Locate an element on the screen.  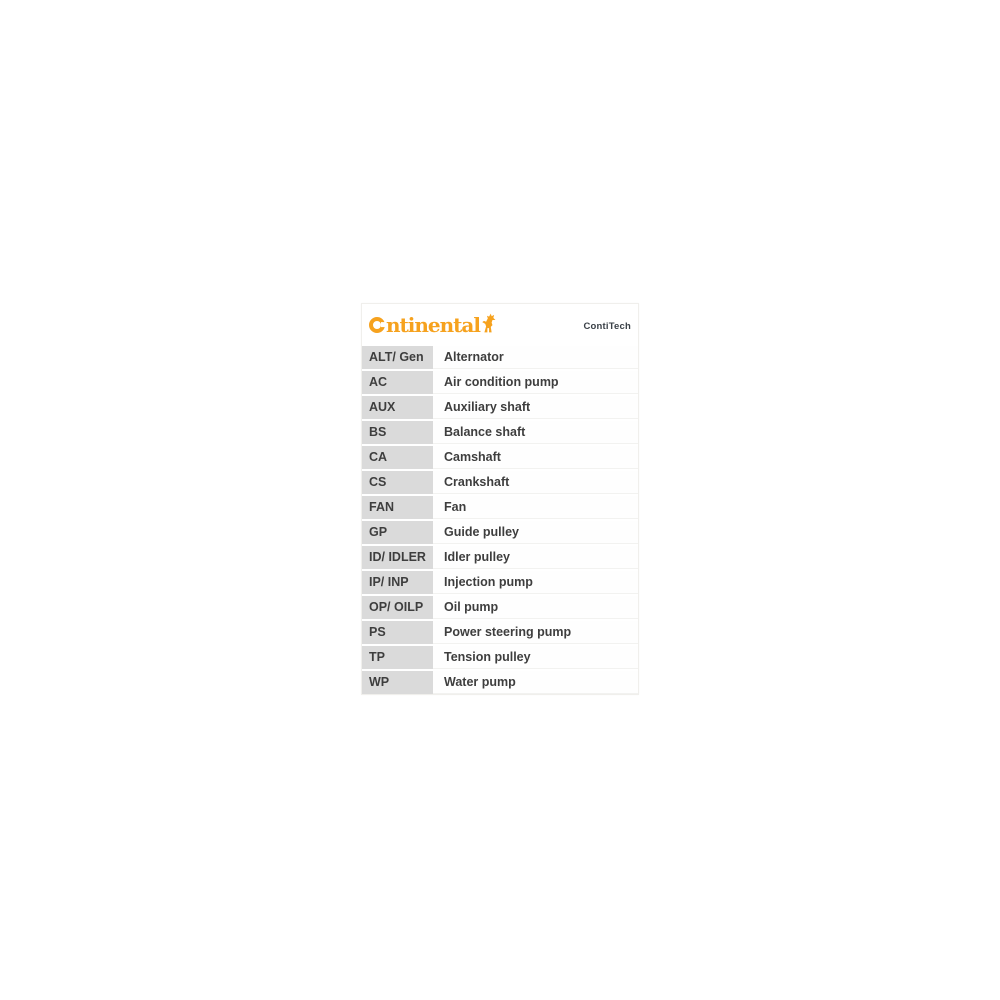
legend-row: ALT/ Gen Alternator is located at coordinates (500, 357).